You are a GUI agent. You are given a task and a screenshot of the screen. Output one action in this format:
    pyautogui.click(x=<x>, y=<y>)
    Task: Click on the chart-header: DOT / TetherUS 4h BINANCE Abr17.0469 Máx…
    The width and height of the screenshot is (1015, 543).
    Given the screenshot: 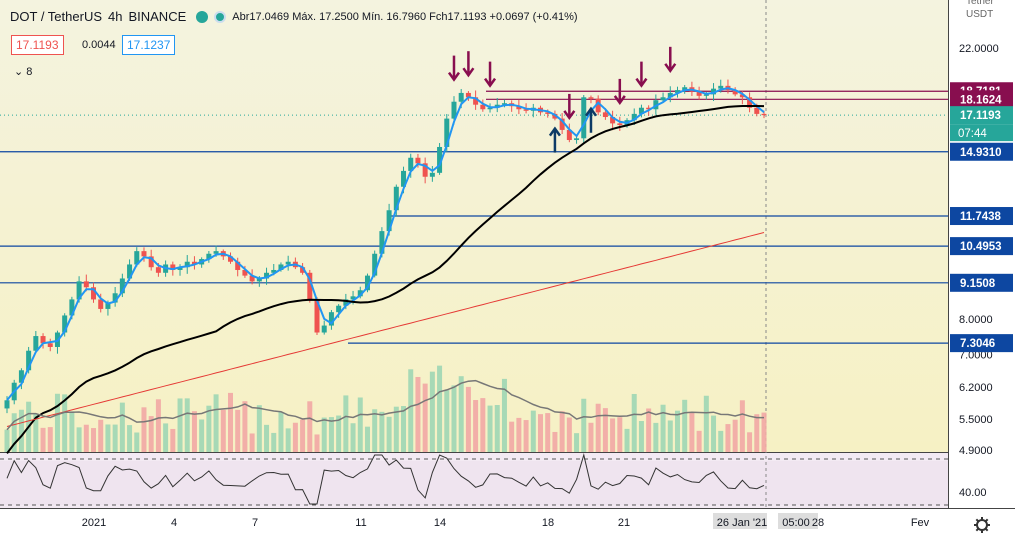 What is the action you would take?
    pyautogui.click(x=294, y=16)
    